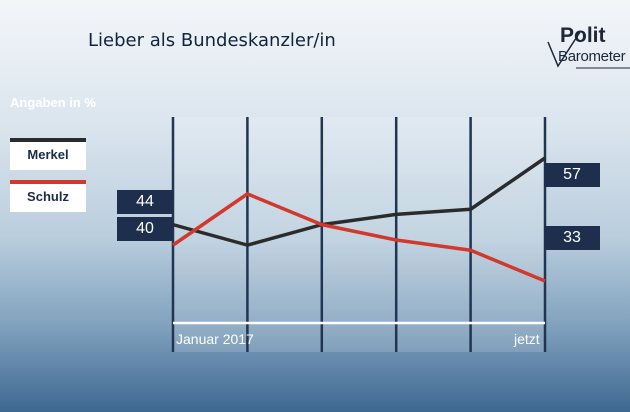 The width and height of the screenshot is (630, 412). What do you see at coordinates (212, 40) in the screenshot?
I see `chart-title: Lieber als Bundeskanzler/in` at bounding box center [212, 40].